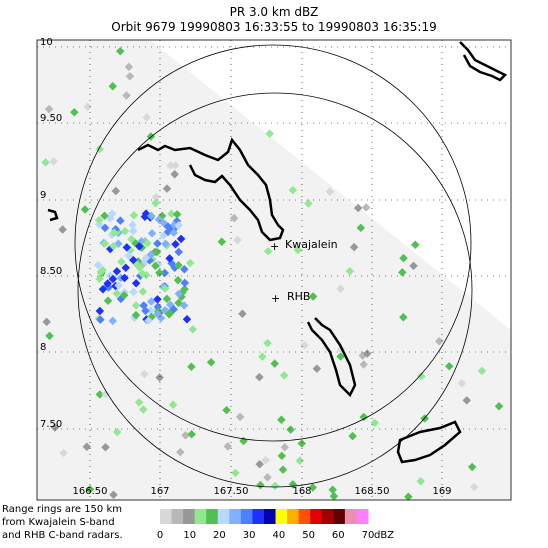  What do you see at coordinates (43, 347) in the screenshot?
I see `y-label: 8` at bounding box center [43, 347].